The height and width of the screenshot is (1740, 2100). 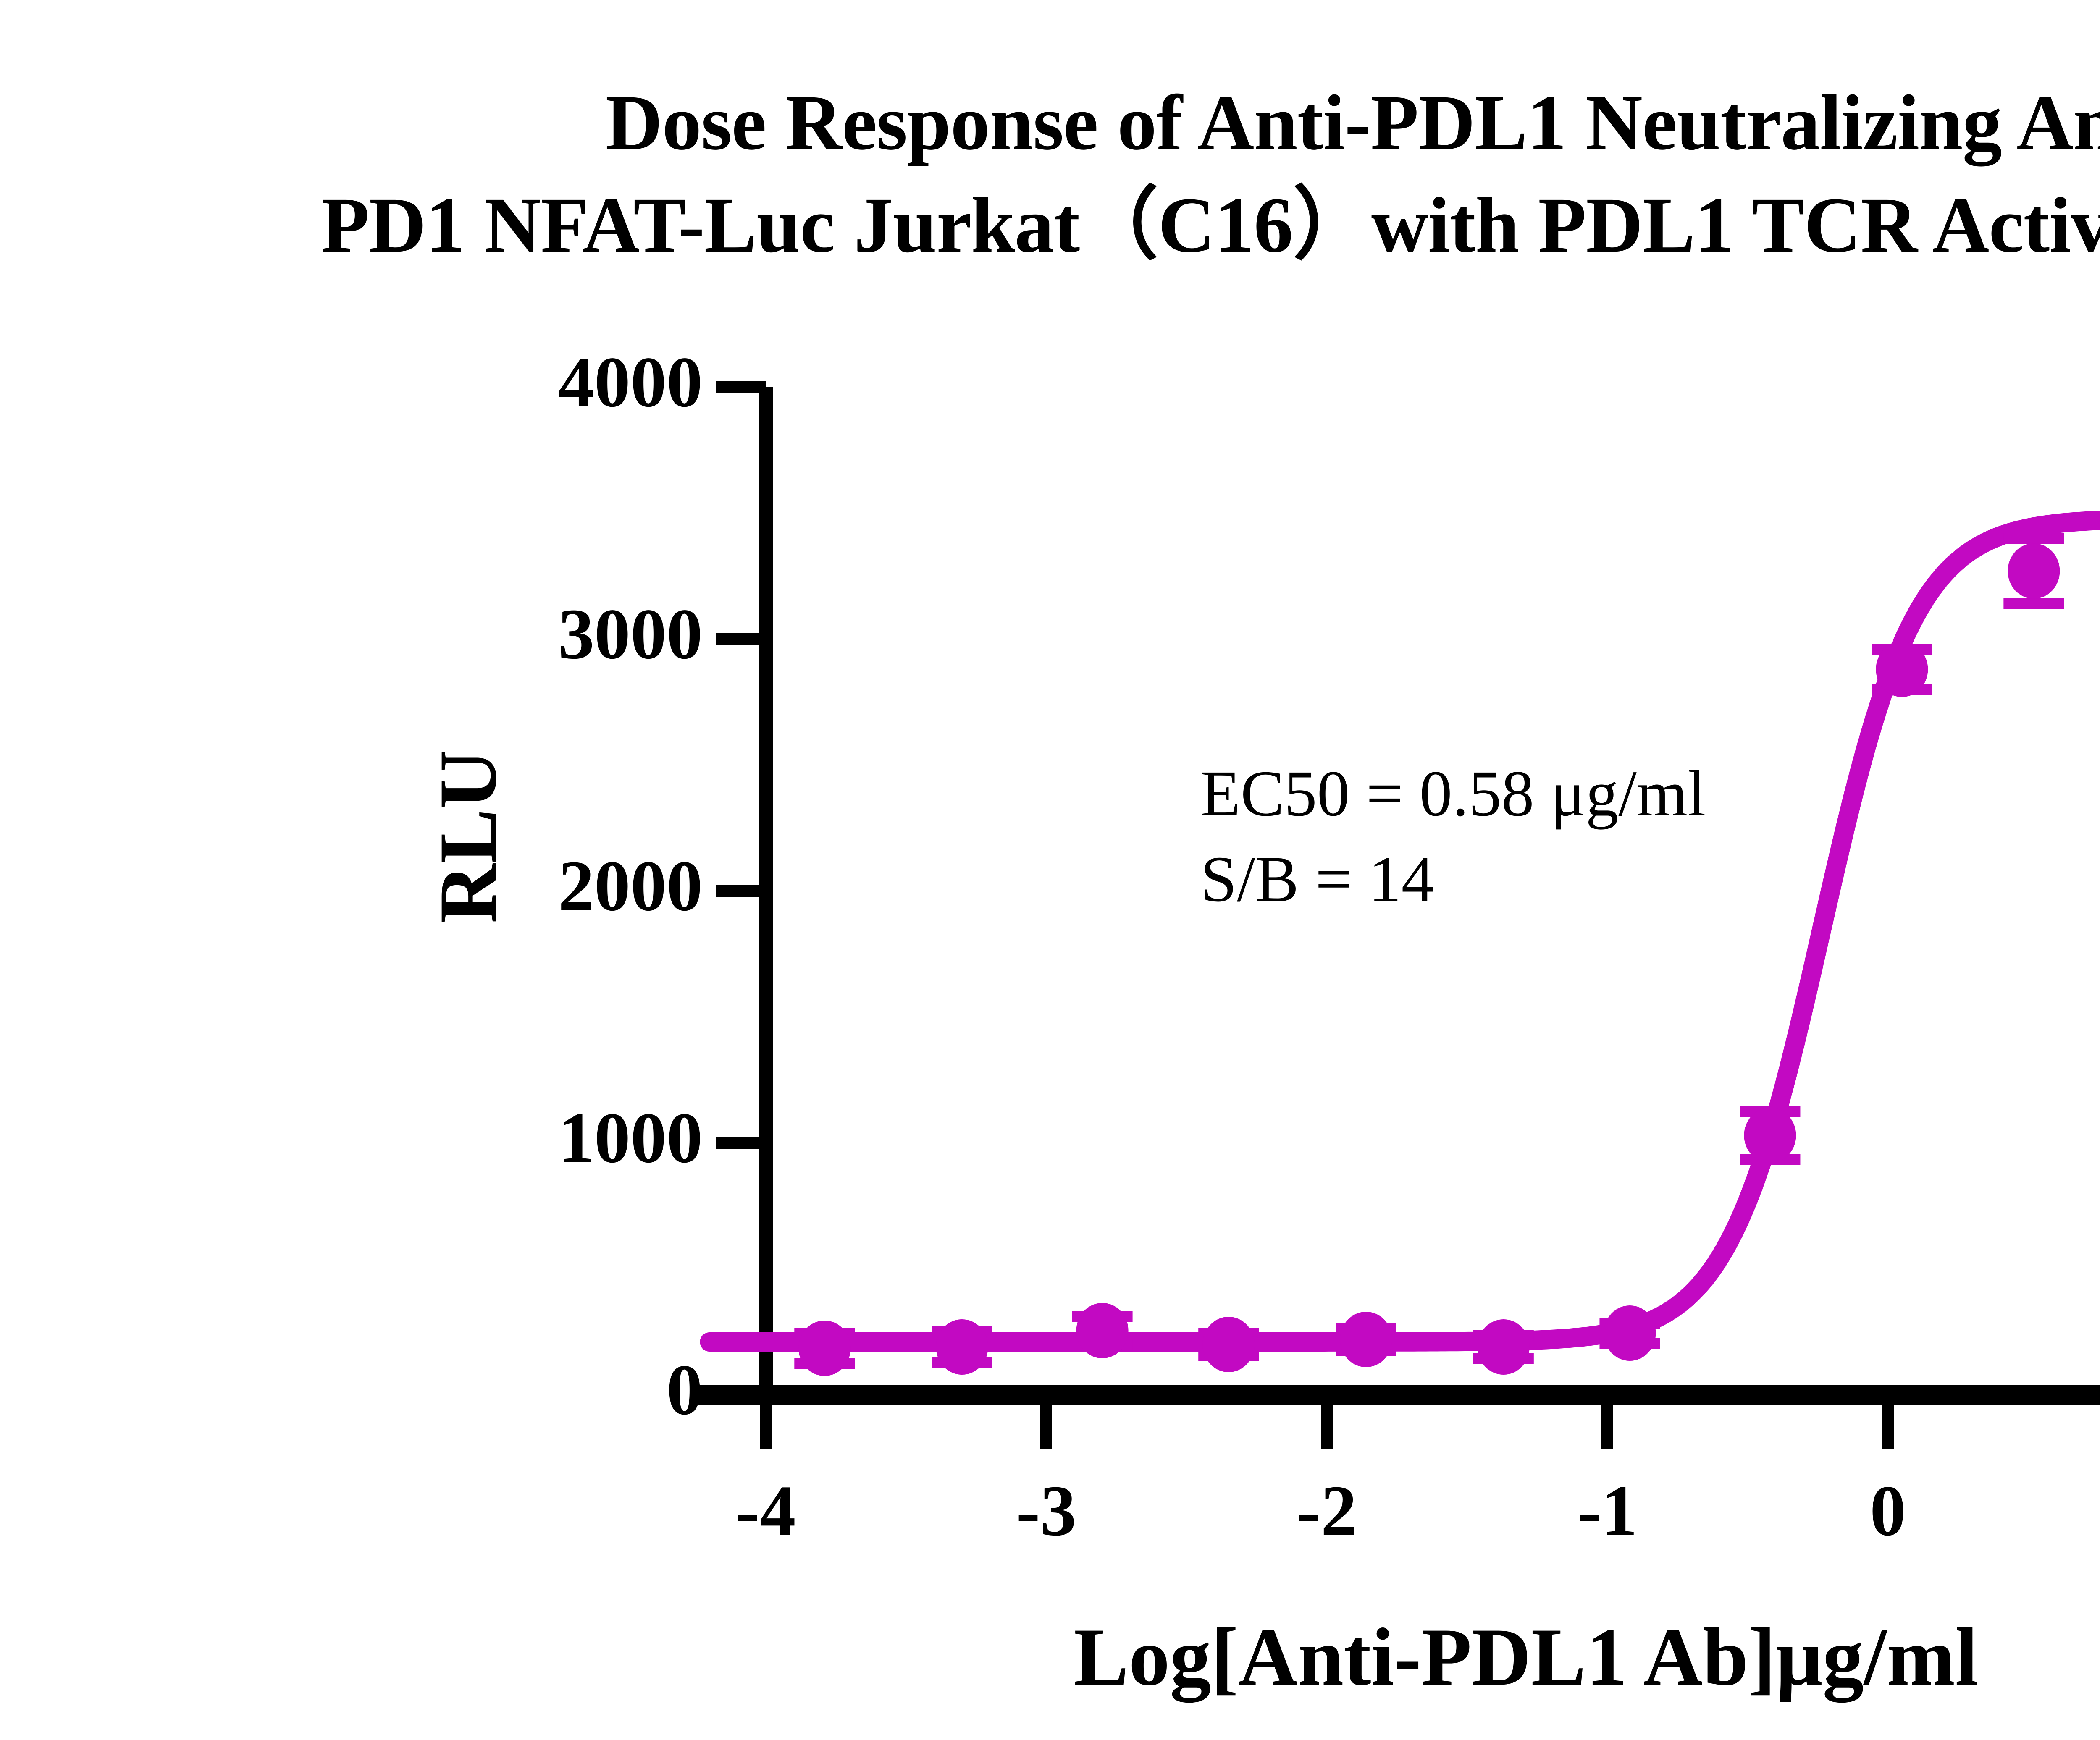 I want to click on annotation-ec50: EC50 = 0.58 μg/ml, so click(x=1453, y=793).